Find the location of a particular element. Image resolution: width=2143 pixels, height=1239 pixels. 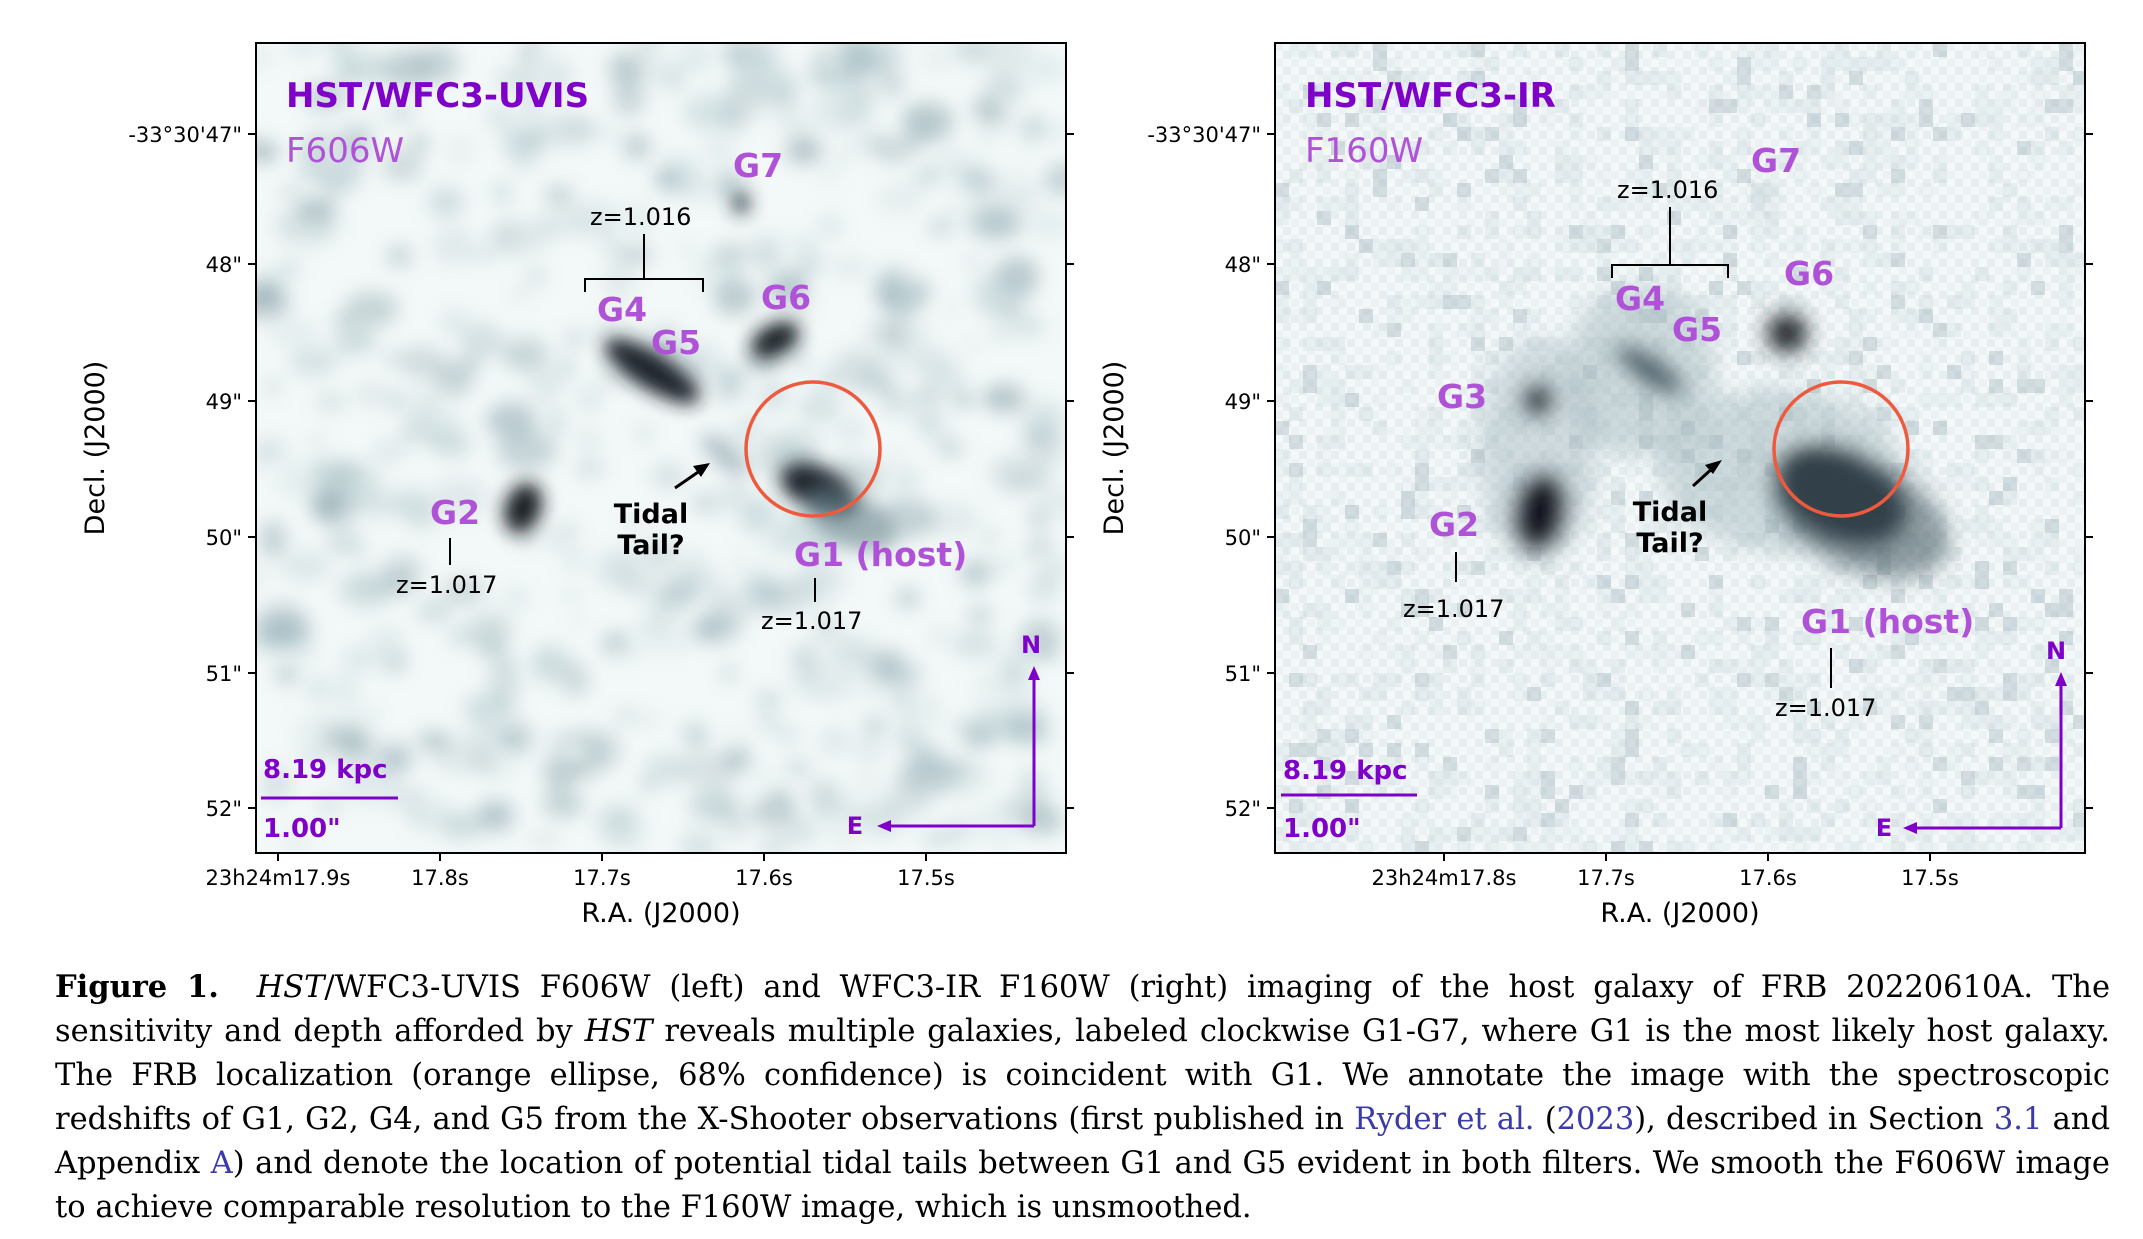

filter-label: F160W is located at coordinates (1364, 151).